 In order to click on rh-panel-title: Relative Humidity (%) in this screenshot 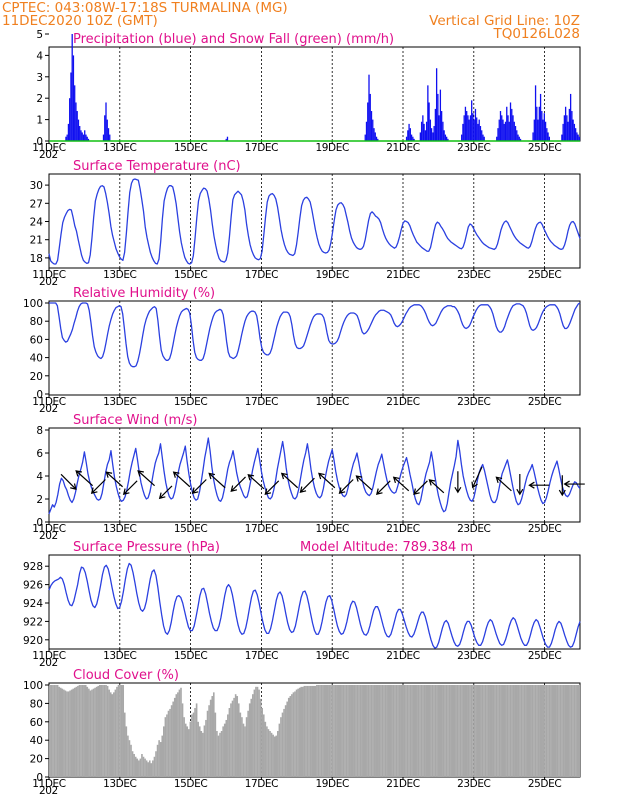, I will do `click(144, 293)`.